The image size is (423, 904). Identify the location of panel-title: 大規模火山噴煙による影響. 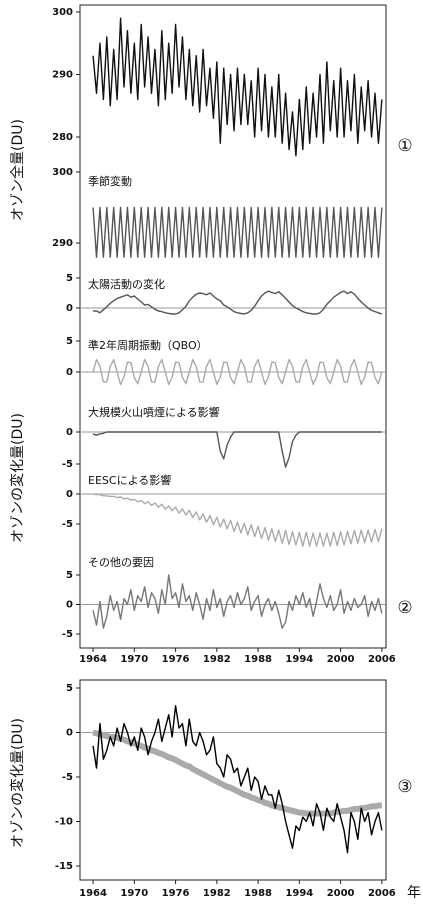
(154, 412).